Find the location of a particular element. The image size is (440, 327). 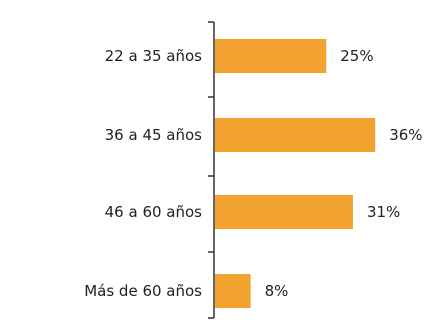

data-label: 25% is located at coordinates (356, 56).